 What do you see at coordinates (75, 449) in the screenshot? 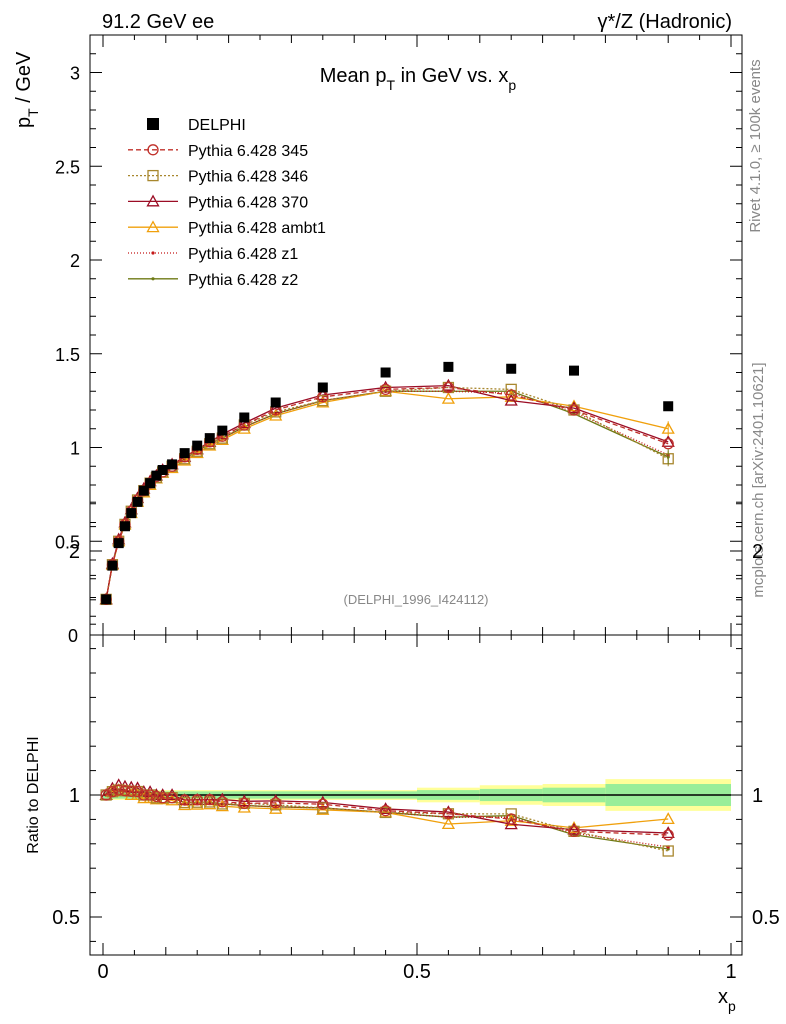
I see `main-y-tick-label: 1` at bounding box center [75, 449].